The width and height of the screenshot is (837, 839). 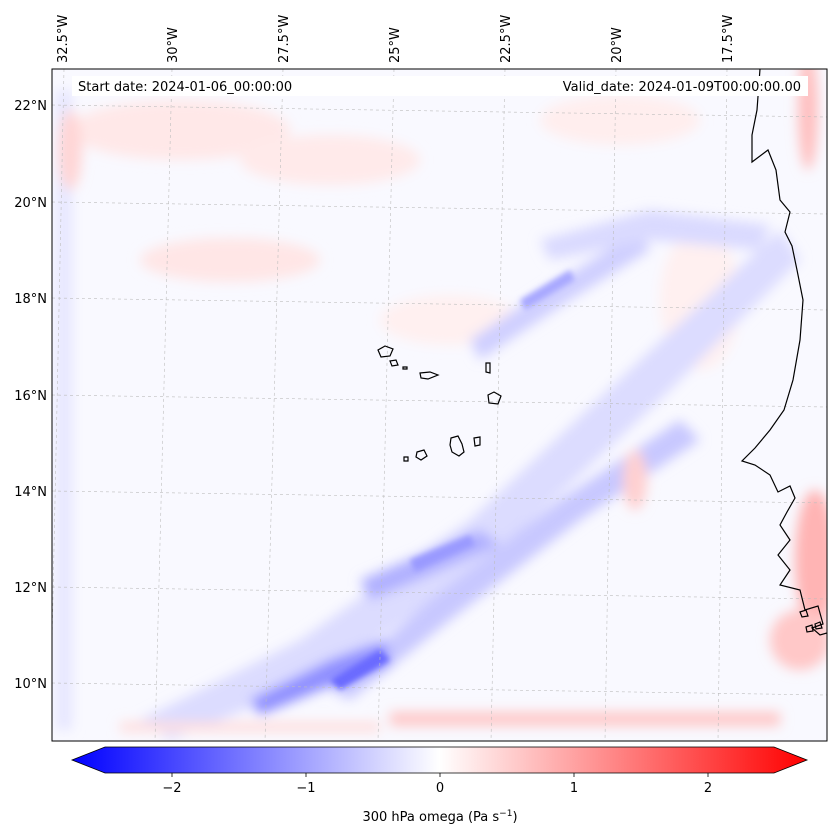 I want to click on lat-label-12n: 12°N, so click(x=30, y=588).